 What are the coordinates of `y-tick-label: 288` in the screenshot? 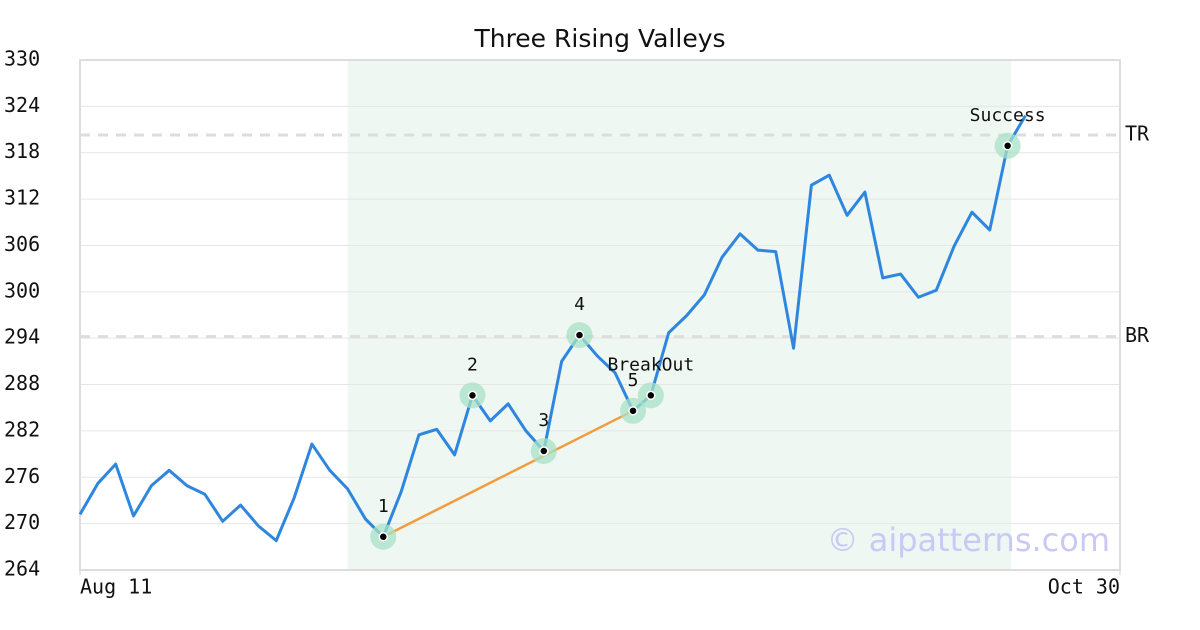 It's located at (22, 383).